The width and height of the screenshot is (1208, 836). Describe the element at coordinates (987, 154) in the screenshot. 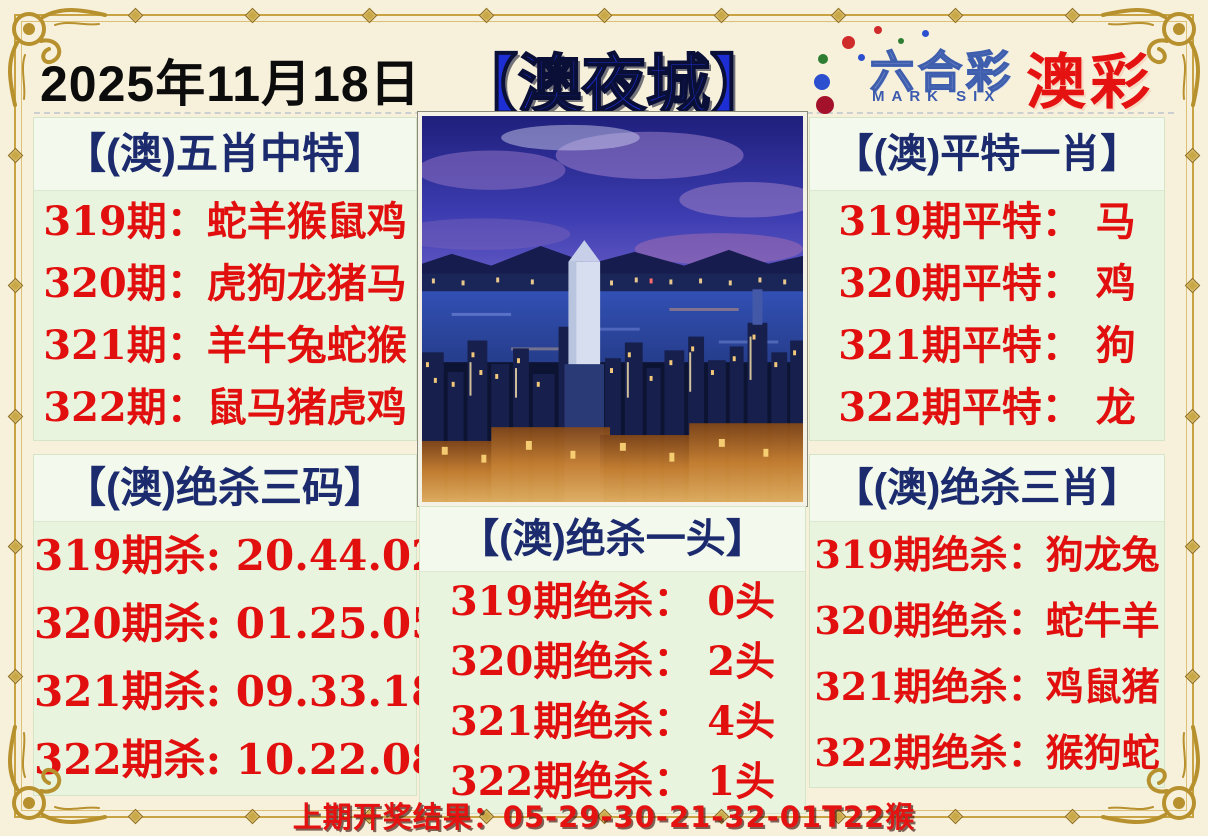

I see `panel-header: 【(澳)平特一肖】` at that location.